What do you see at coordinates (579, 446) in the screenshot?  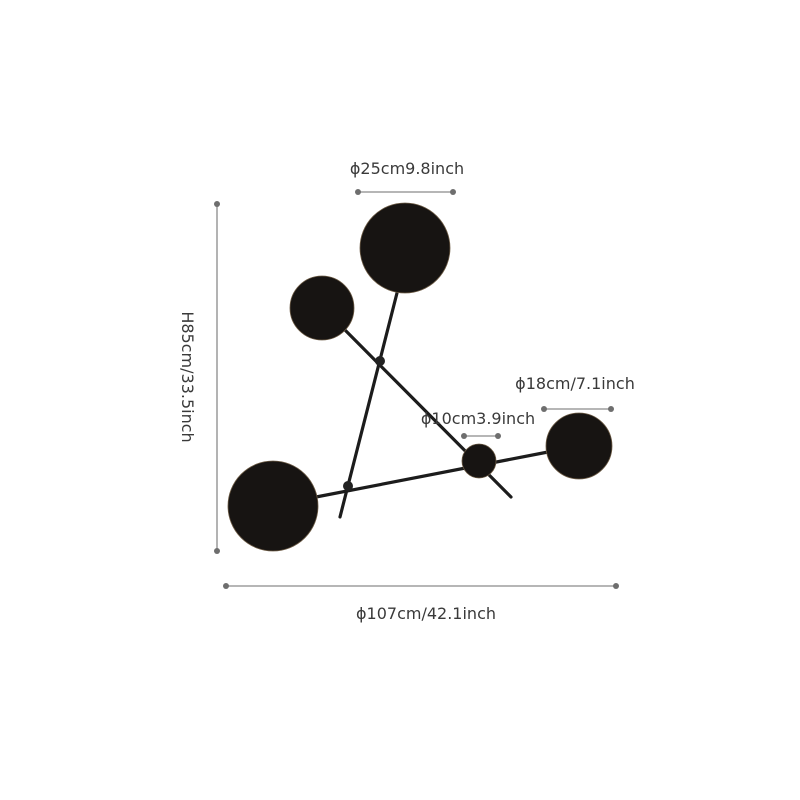 I see `disc-right` at bounding box center [579, 446].